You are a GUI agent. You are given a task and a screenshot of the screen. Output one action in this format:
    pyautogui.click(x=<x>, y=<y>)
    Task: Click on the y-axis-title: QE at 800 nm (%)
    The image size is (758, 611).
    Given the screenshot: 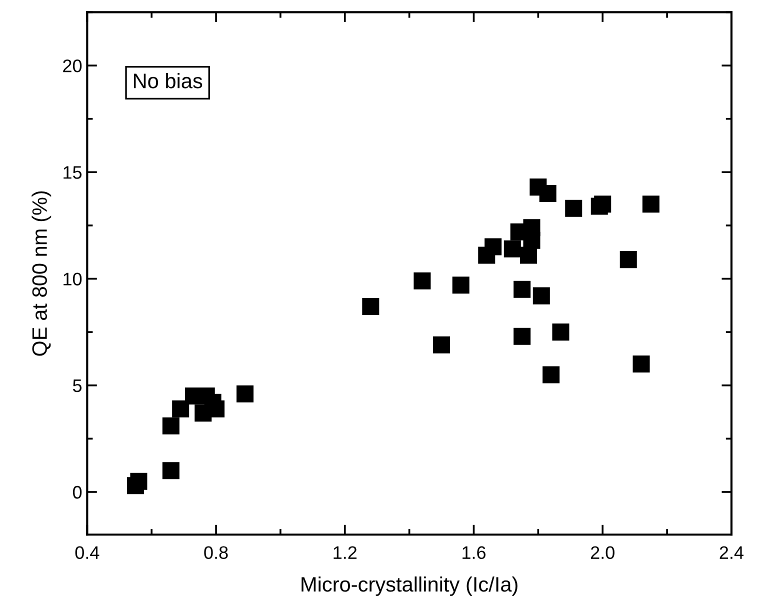 What is the action you would take?
    pyautogui.click(x=42, y=273)
    